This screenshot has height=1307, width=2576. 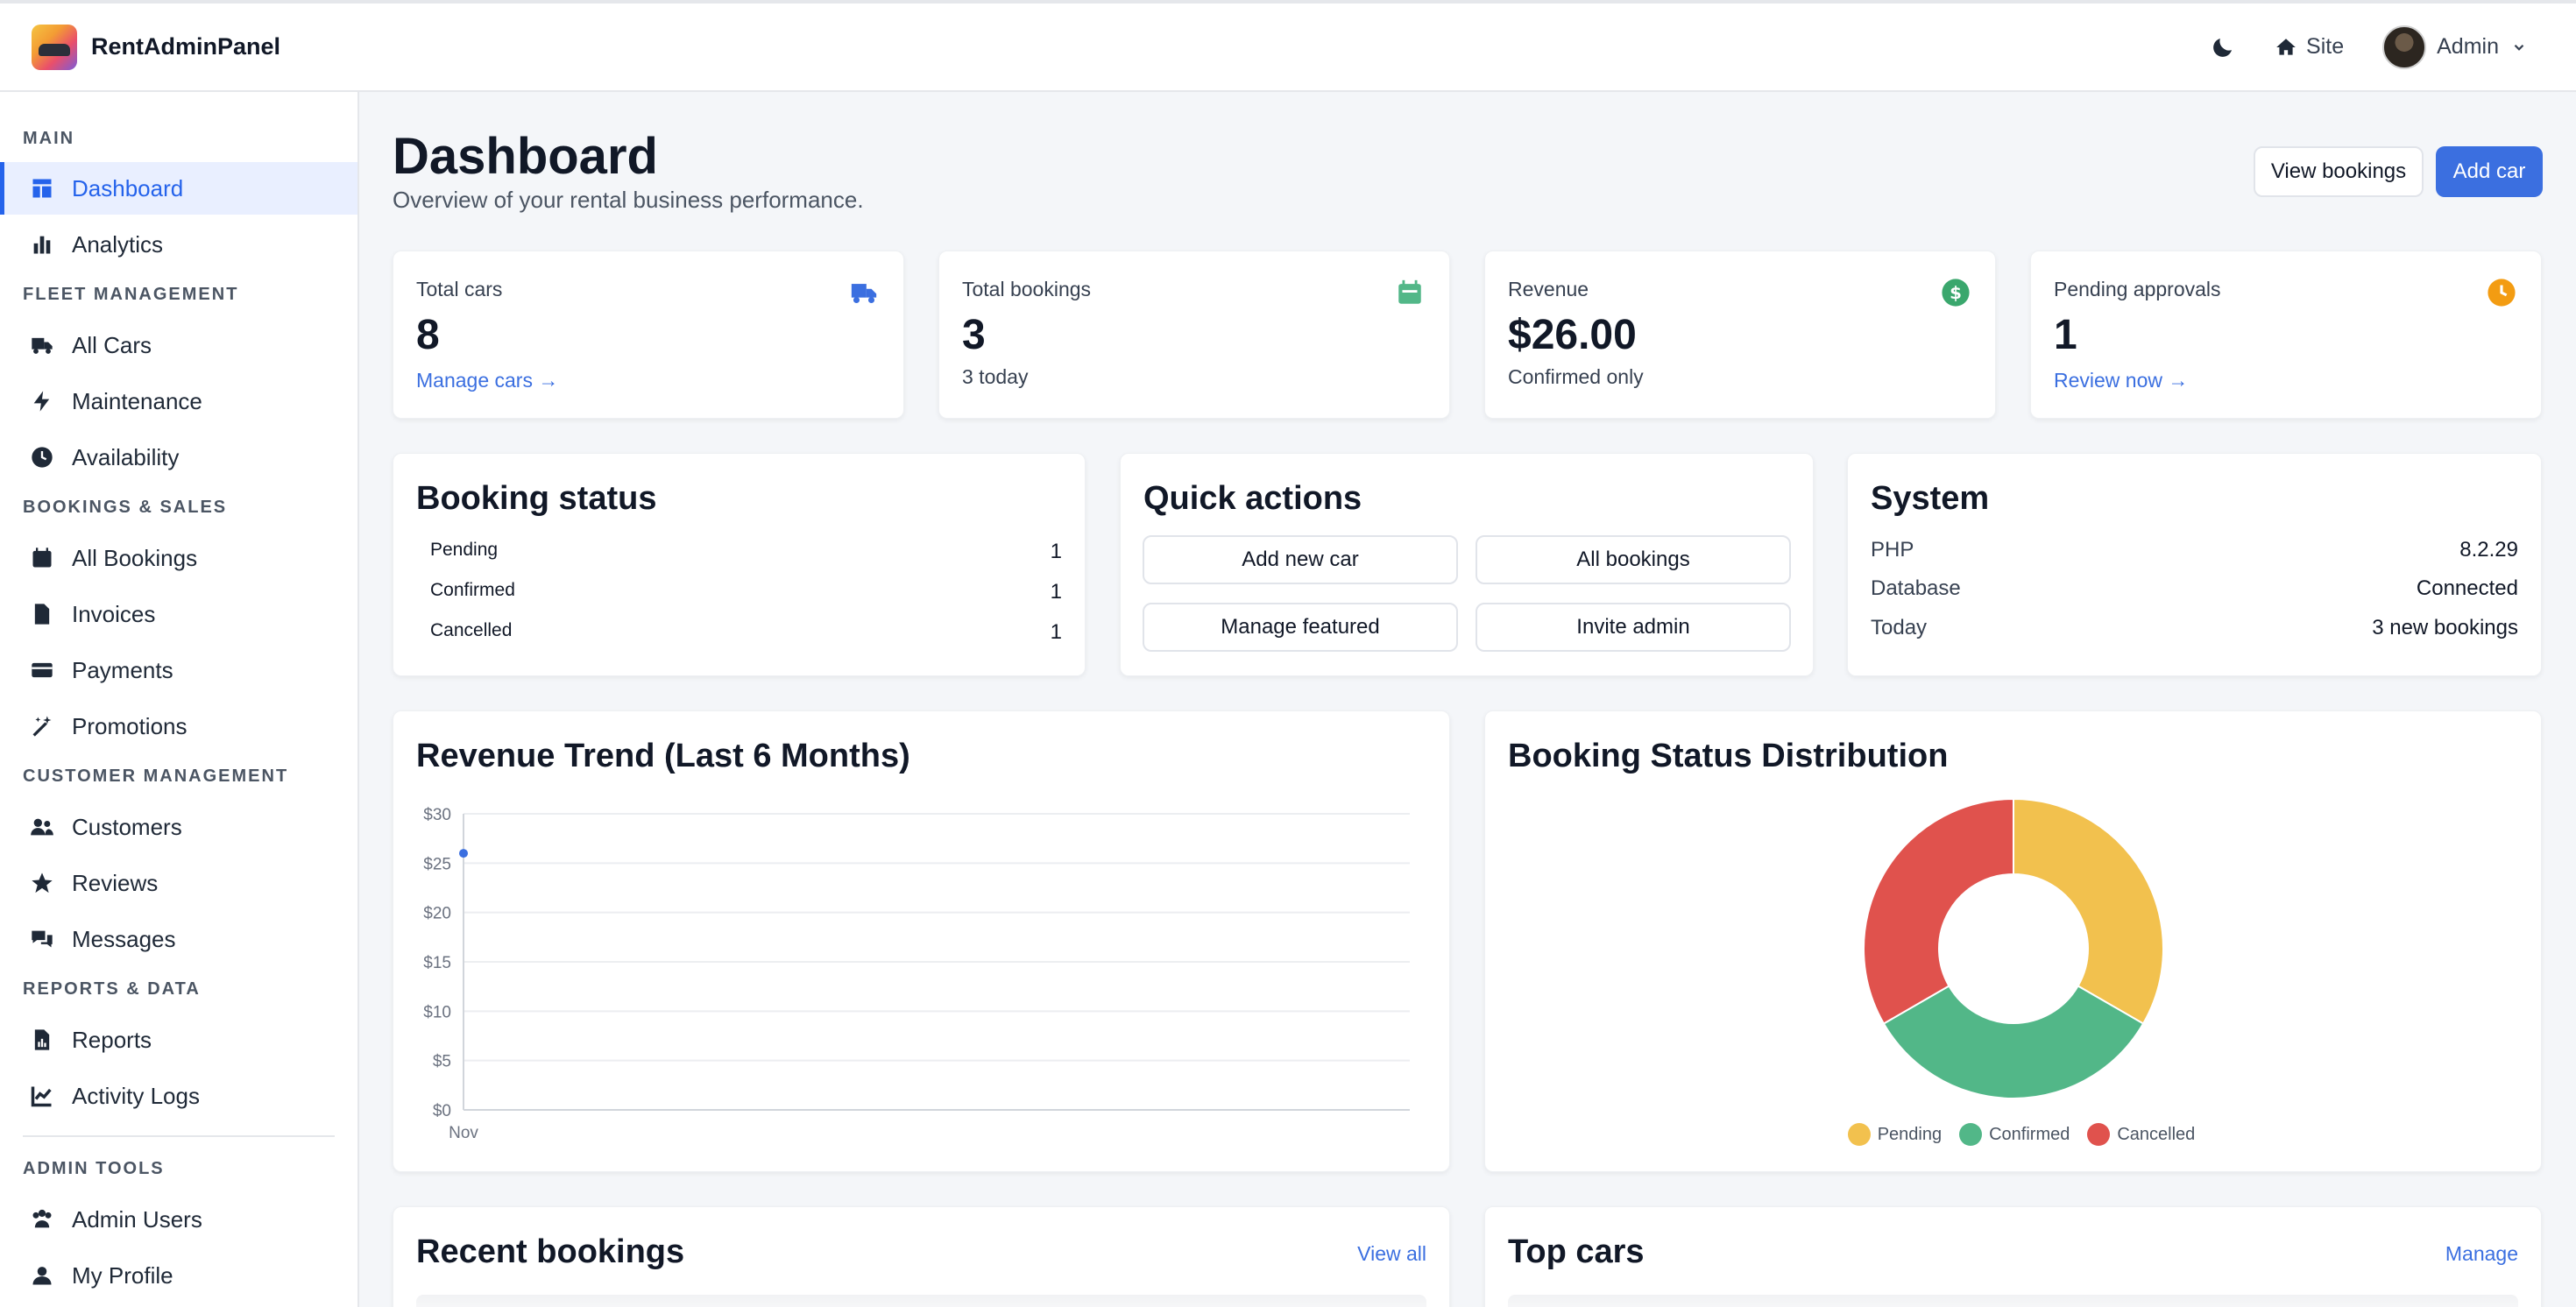 I want to click on sidebar-item-reports: Reports, so click(x=178, y=1040).